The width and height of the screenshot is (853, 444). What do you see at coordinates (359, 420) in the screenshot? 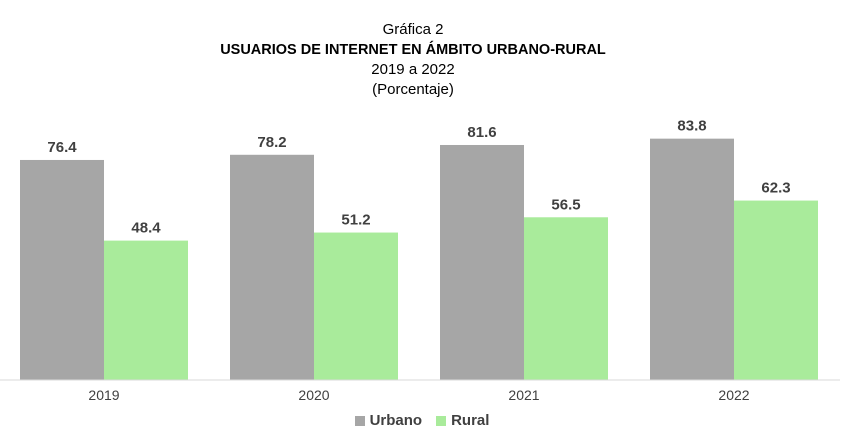
I see `legend-swatch-urbano` at bounding box center [359, 420].